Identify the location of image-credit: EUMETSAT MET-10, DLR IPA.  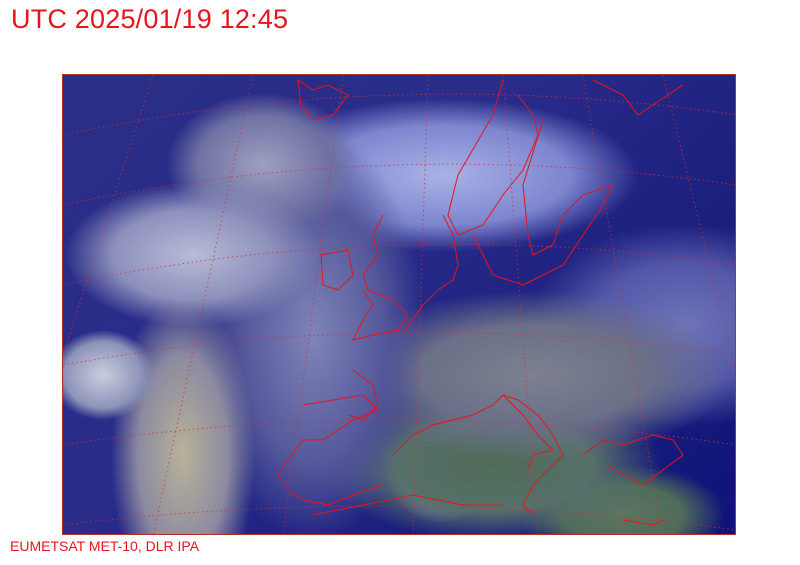
(105, 546).